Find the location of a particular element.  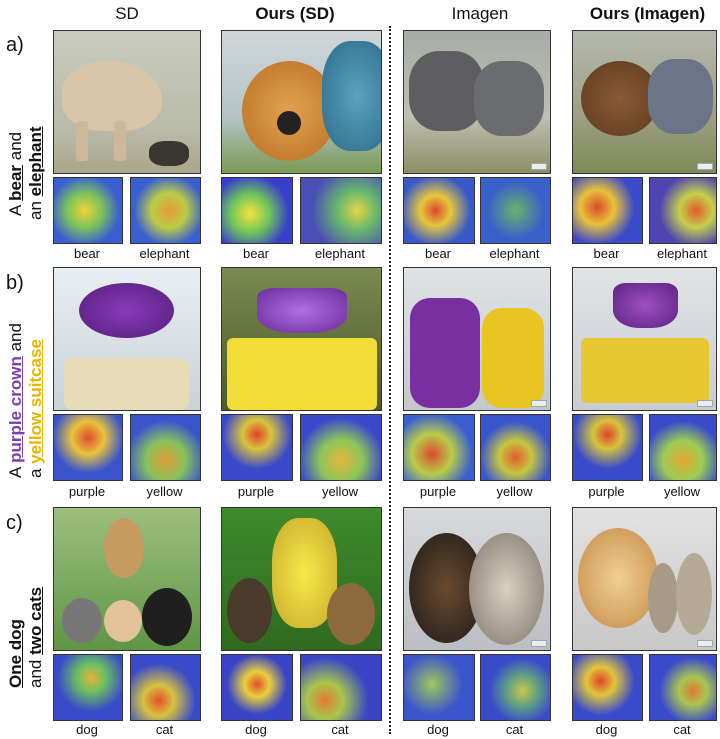

token-label-sd-elephant: elephant is located at coordinates (164, 253).